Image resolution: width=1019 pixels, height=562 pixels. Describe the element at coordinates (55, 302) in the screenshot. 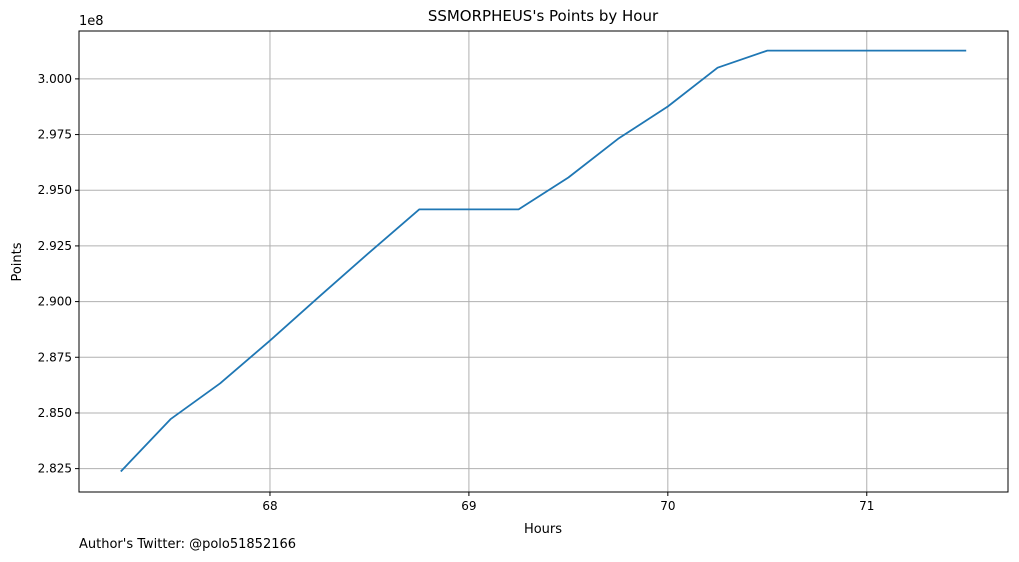

I see `y-tick-label: 2.900` at that location.